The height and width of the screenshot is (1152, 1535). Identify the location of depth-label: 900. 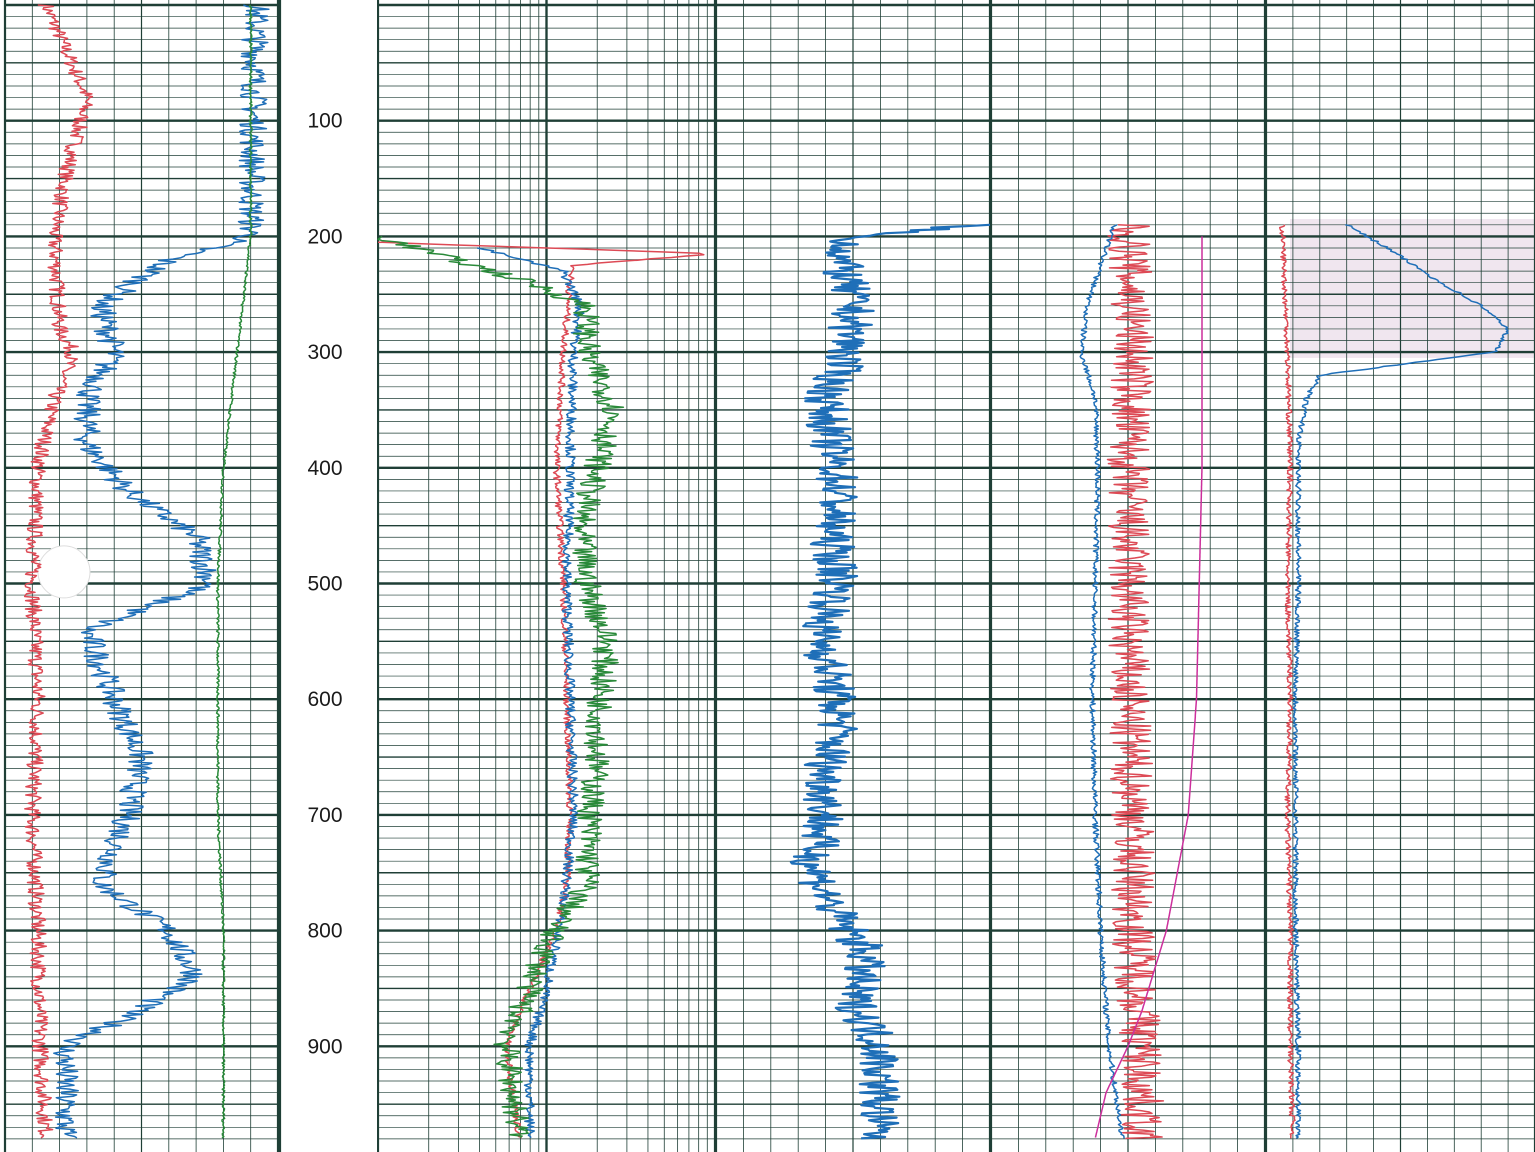
(324, 1046).